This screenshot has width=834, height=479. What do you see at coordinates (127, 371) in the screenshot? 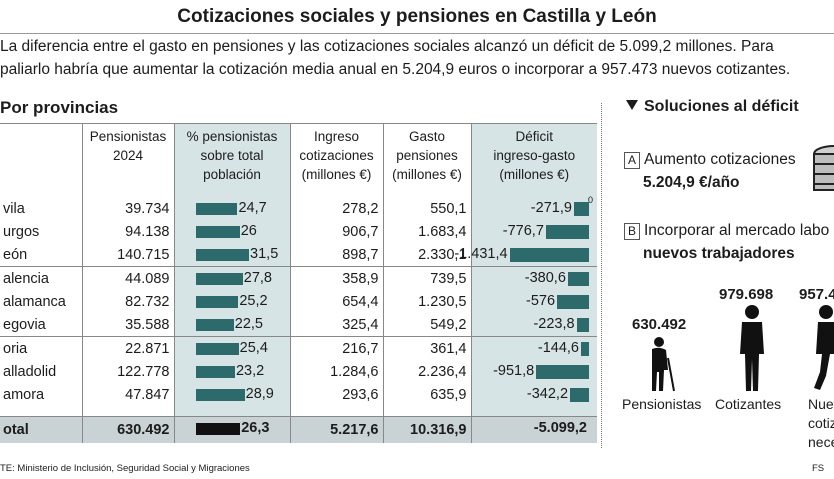
I see `pensionistas-value: 122.778` at bounding box center [127, 371].